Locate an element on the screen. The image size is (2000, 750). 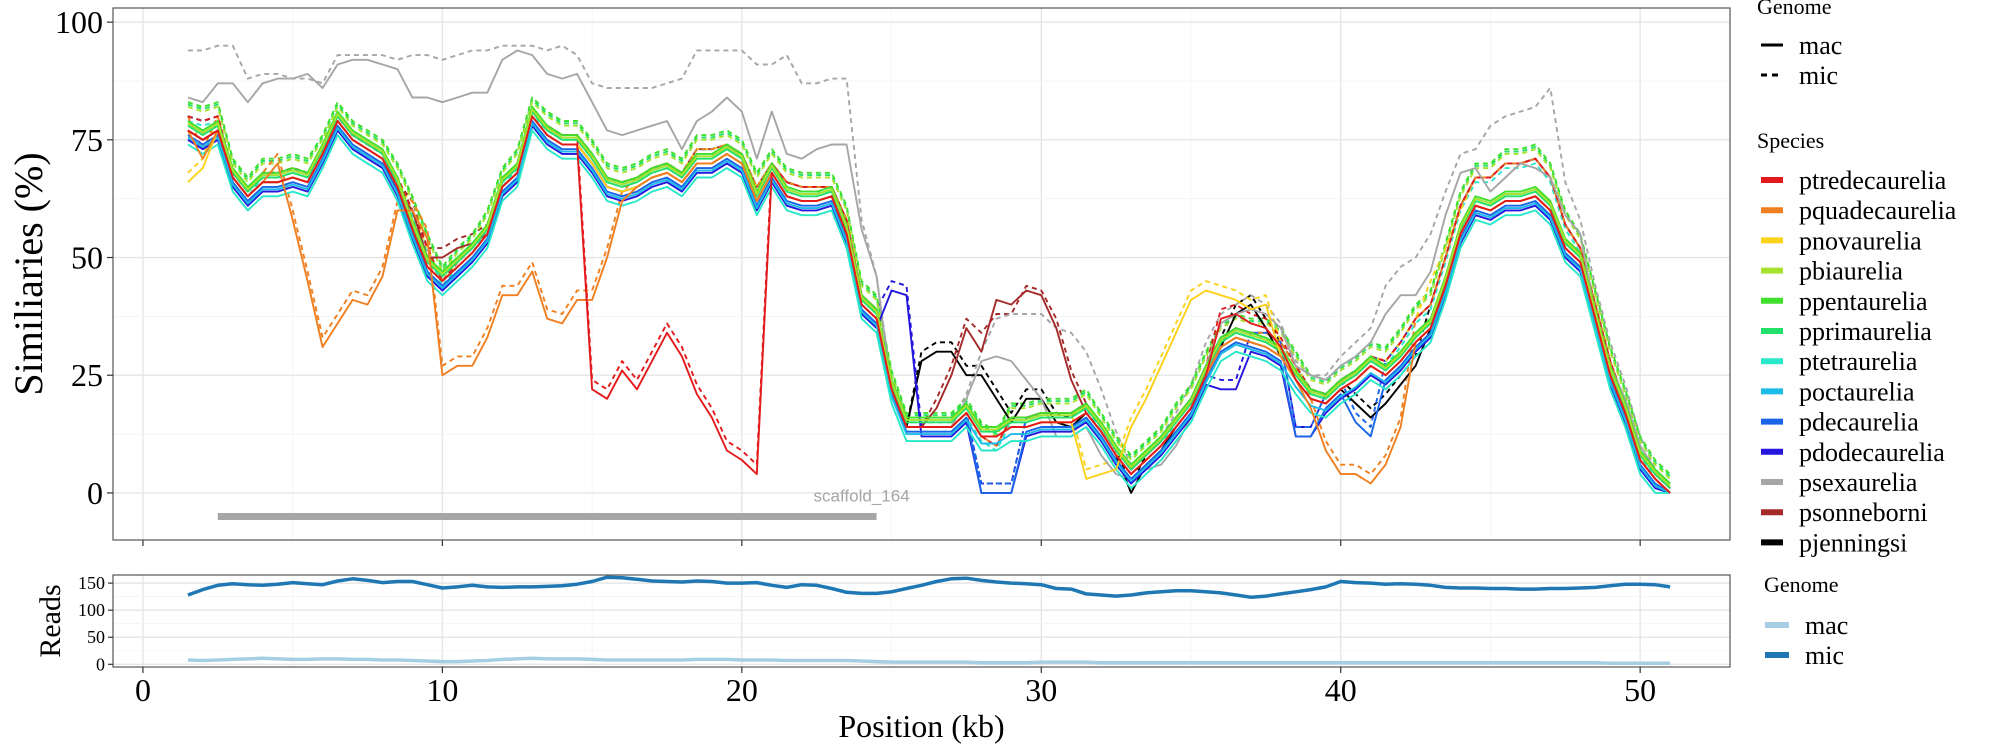
reads-gridlines is located at coordinates (921, 621).